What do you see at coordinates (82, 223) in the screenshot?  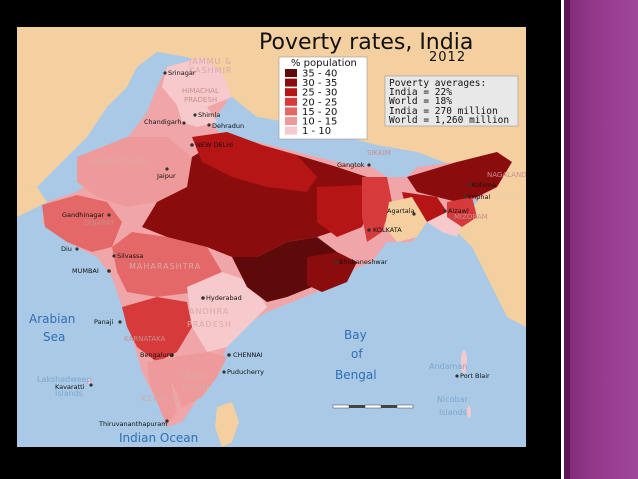 I see `region-gujarat` at bounding box center [82, 223].